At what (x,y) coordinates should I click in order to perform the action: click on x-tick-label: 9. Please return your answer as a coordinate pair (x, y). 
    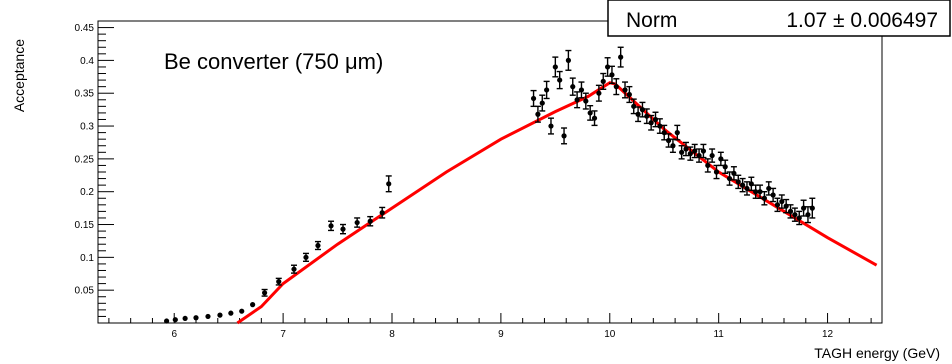
    Looking at the image, I should click on (501, 334).